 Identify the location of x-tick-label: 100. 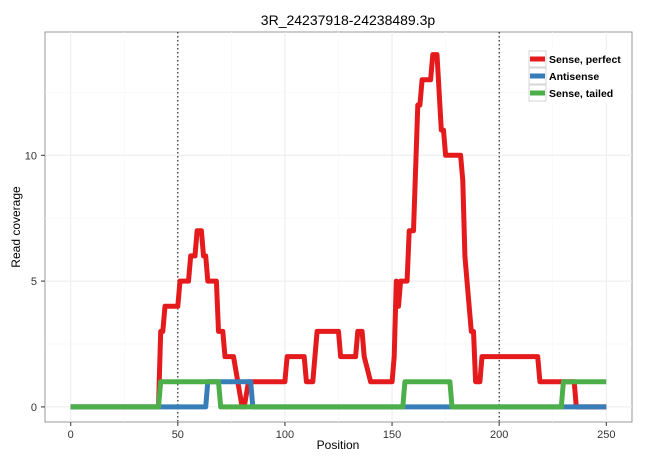
(285, 435).